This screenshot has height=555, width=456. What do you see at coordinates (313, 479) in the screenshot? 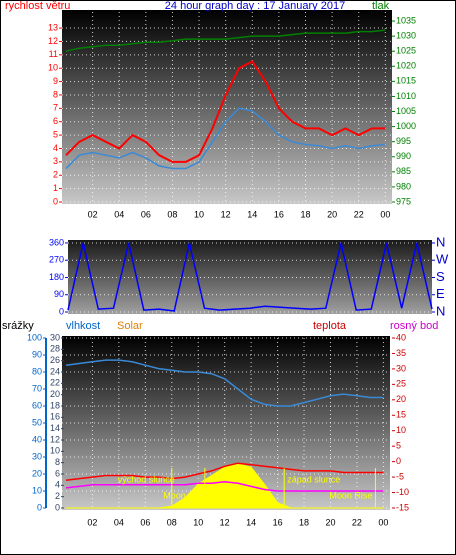
I see `annotation: západ slunce` at bounding box center [313, 479].